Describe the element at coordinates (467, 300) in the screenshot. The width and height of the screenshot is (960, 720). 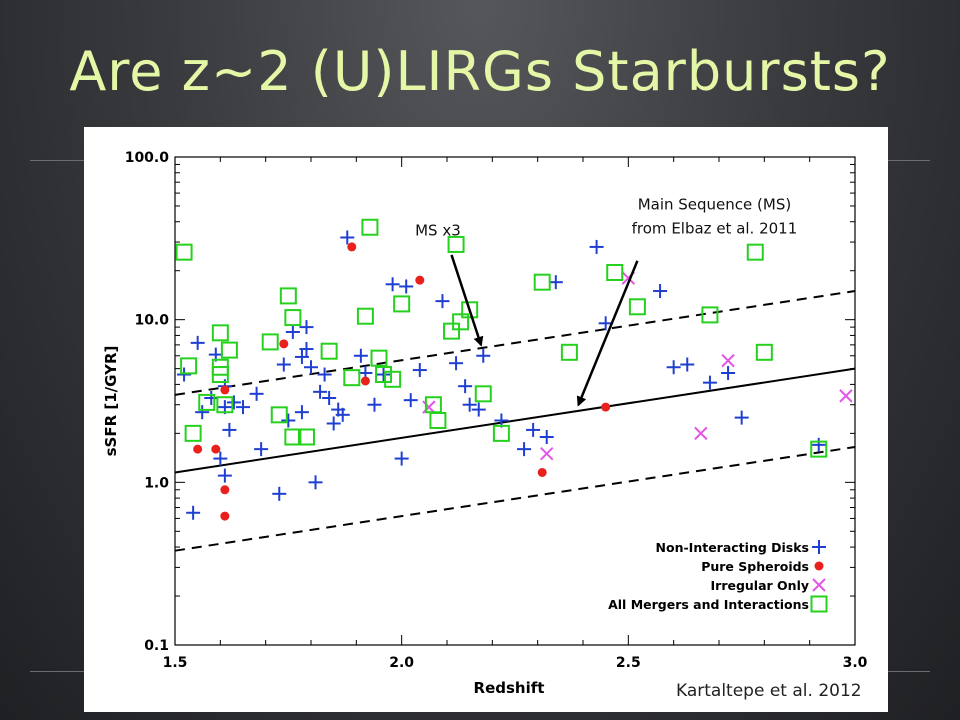
I see `ms-x3-arrow` at that location.